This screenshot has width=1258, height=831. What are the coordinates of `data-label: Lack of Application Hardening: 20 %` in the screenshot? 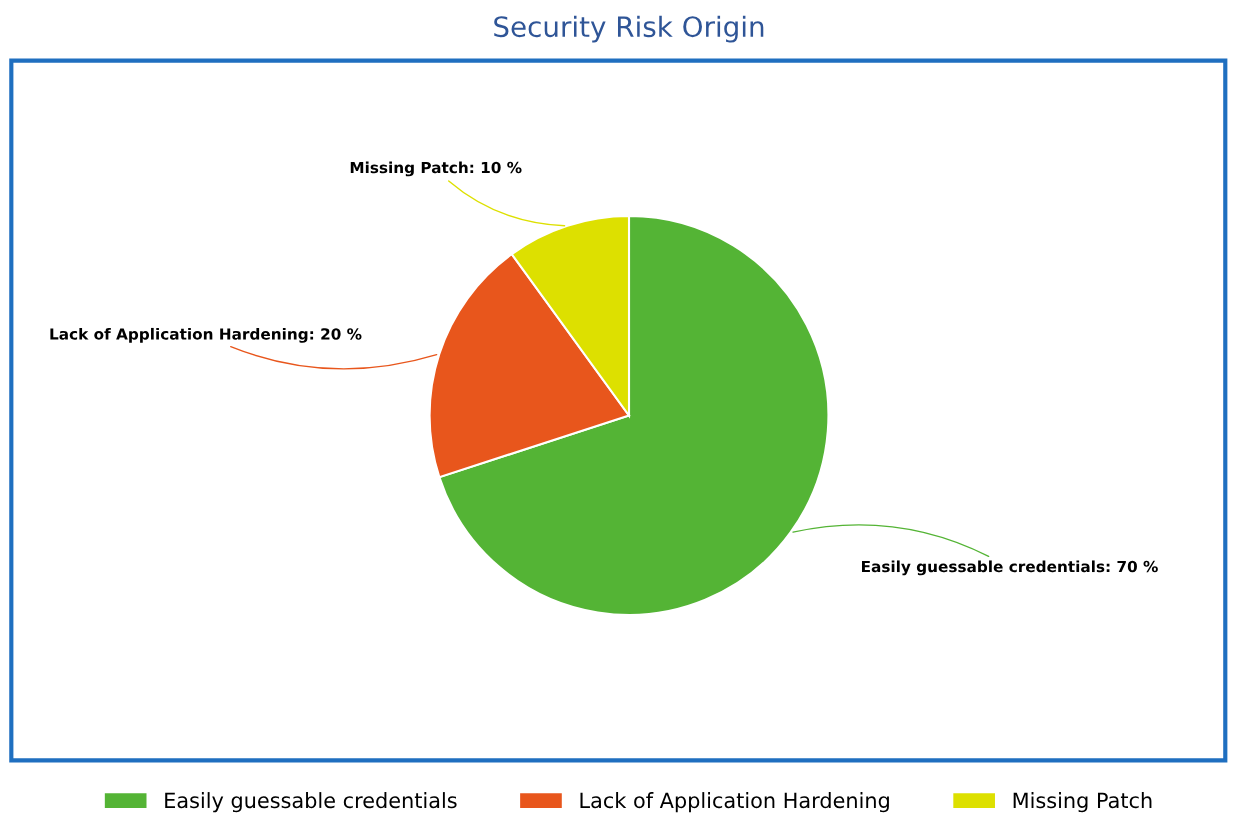 It's located at (206, 335).